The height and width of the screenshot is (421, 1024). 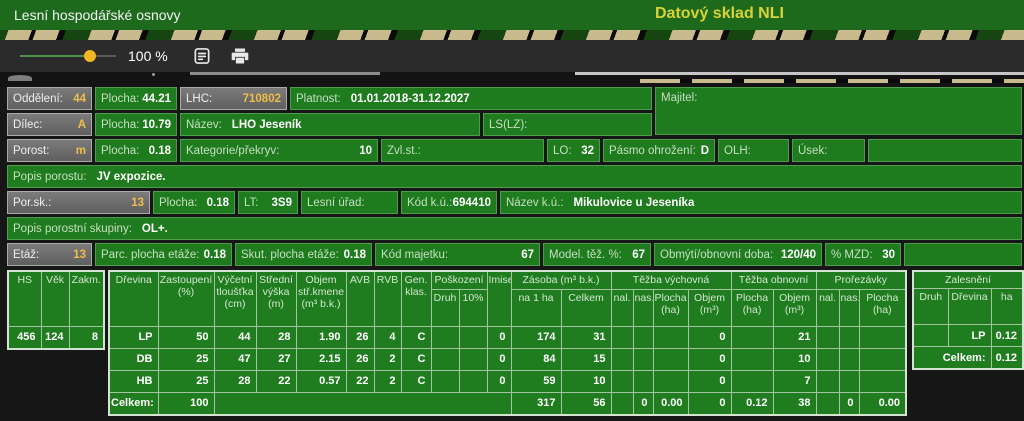 I want to click on field-porsk: Por.sk.: 13, so click(x=78, y=202).